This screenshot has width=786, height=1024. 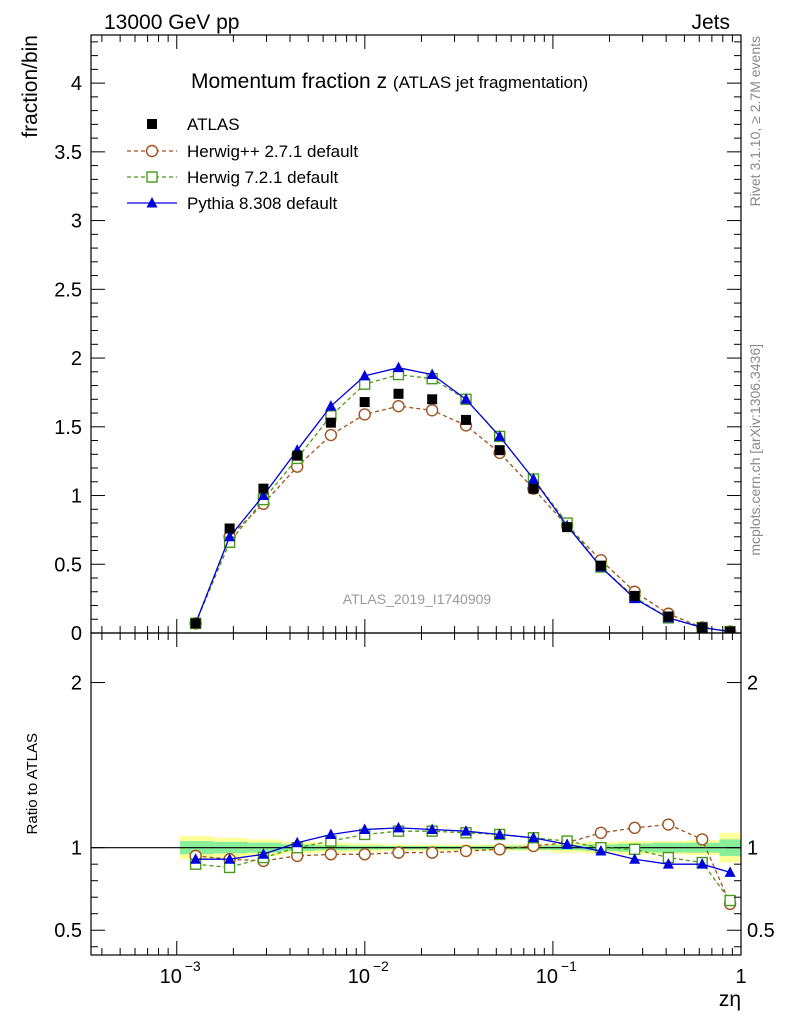 I want to click on watermark: ATLAS_2019_I1740909, so click(x=417, y=599).